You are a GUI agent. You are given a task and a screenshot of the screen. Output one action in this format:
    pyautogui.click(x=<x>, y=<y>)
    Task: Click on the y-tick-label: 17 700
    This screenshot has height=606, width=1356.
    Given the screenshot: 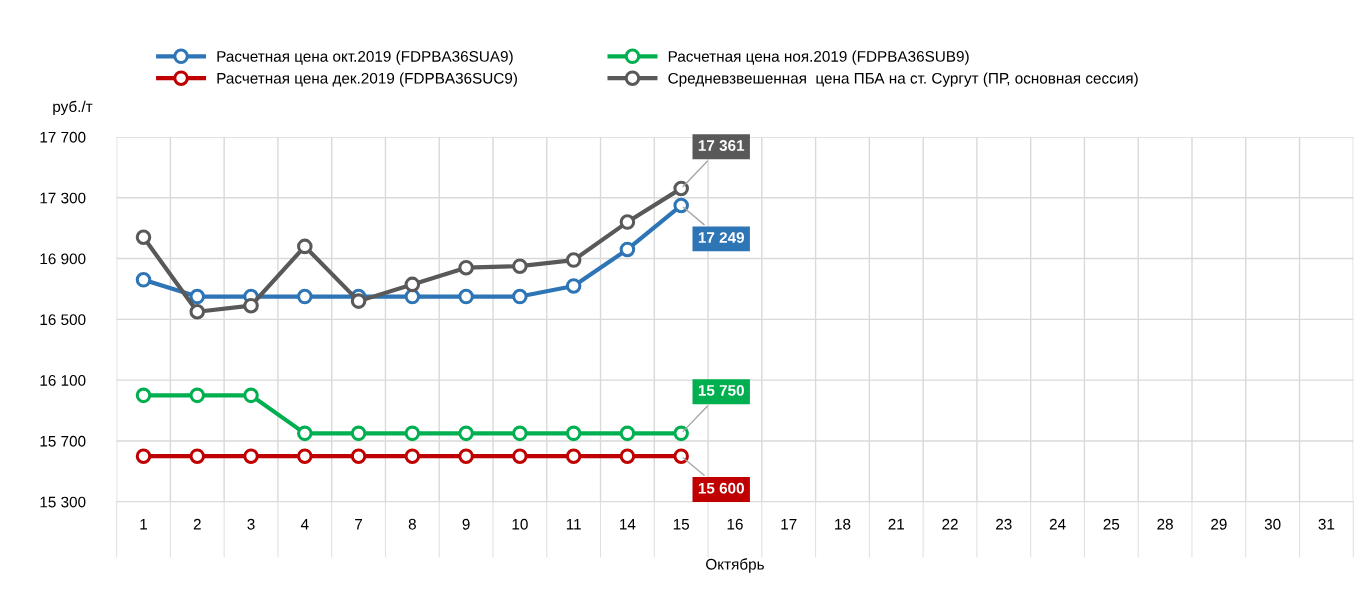 What is the action you would take?
    pyautogui.click(x=63, y=137)
    